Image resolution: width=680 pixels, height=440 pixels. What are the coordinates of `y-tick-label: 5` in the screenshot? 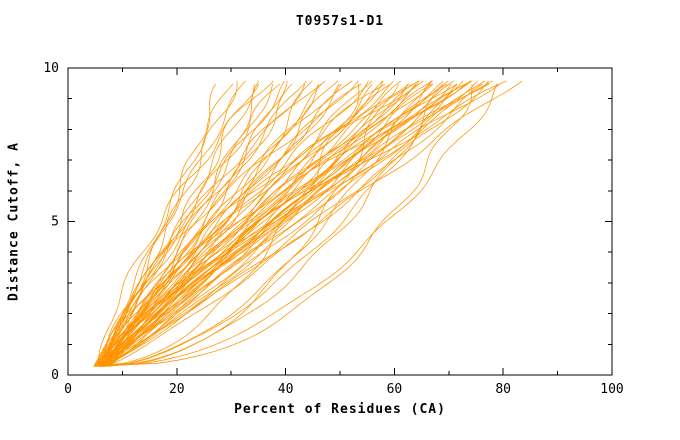 It's located at (55, 222).